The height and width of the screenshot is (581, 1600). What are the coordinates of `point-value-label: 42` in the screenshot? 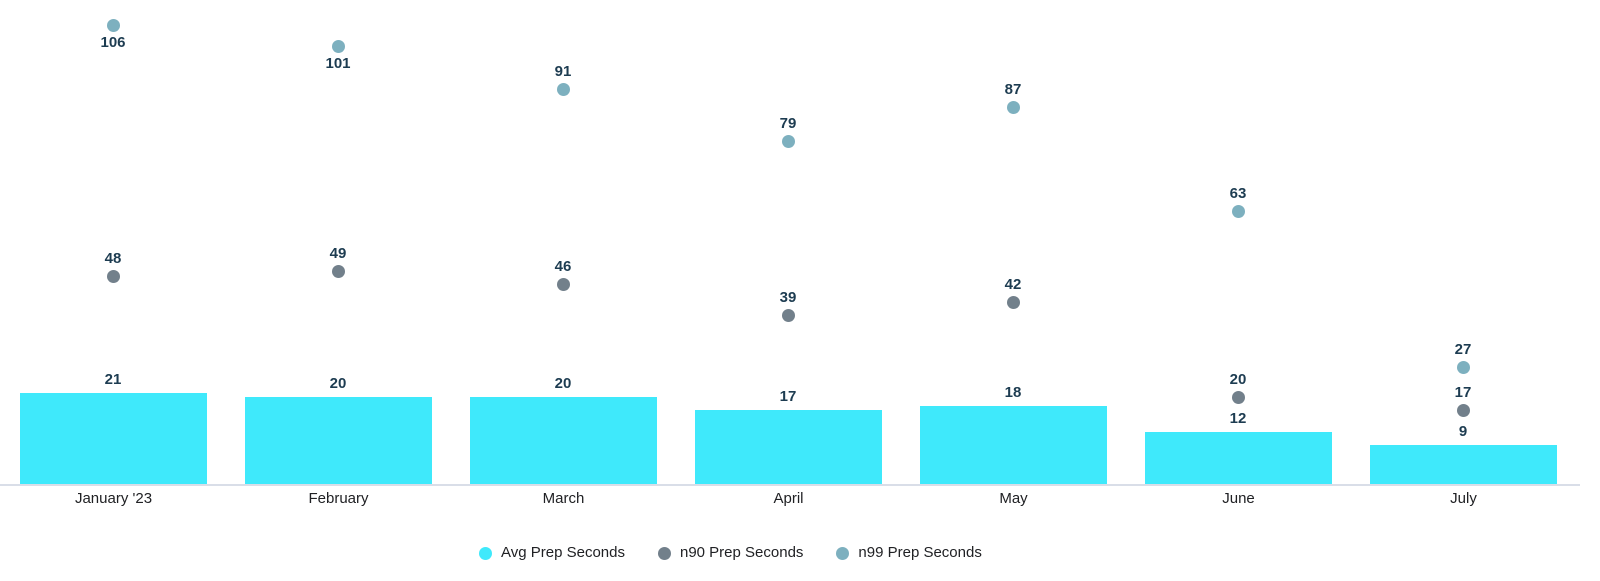 It's located at (1013, 284).